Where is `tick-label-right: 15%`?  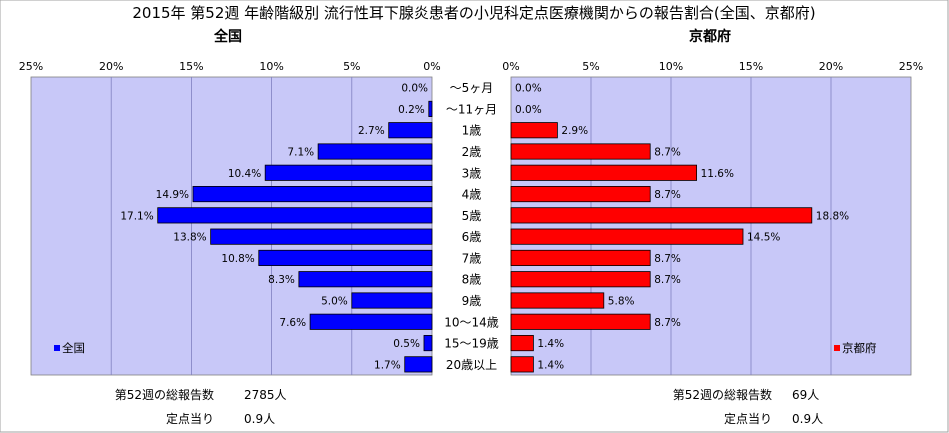
tick-label-right: 15% is located at coordinates (751, 66).